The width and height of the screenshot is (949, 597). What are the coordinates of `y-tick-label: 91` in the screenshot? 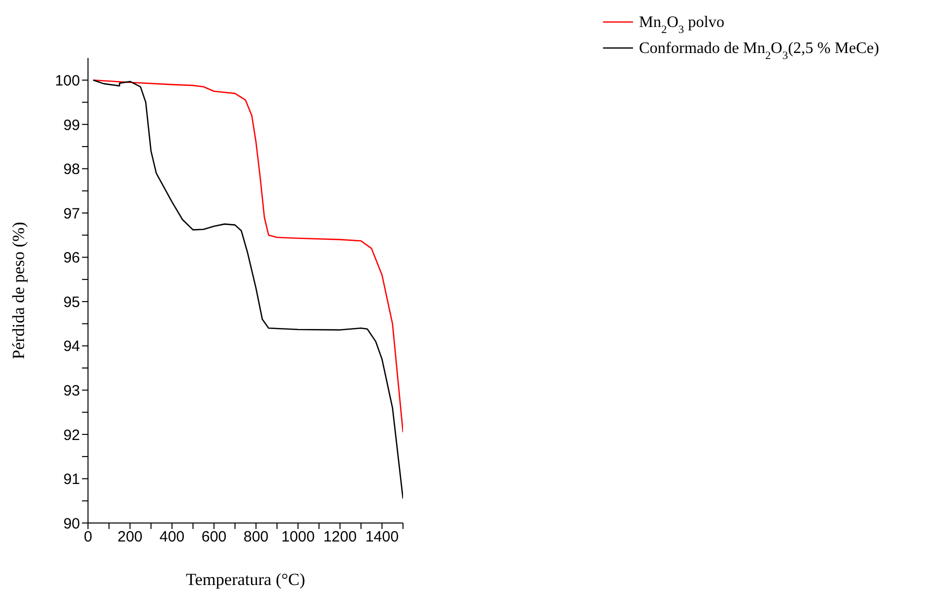 It's located at (71, 479).